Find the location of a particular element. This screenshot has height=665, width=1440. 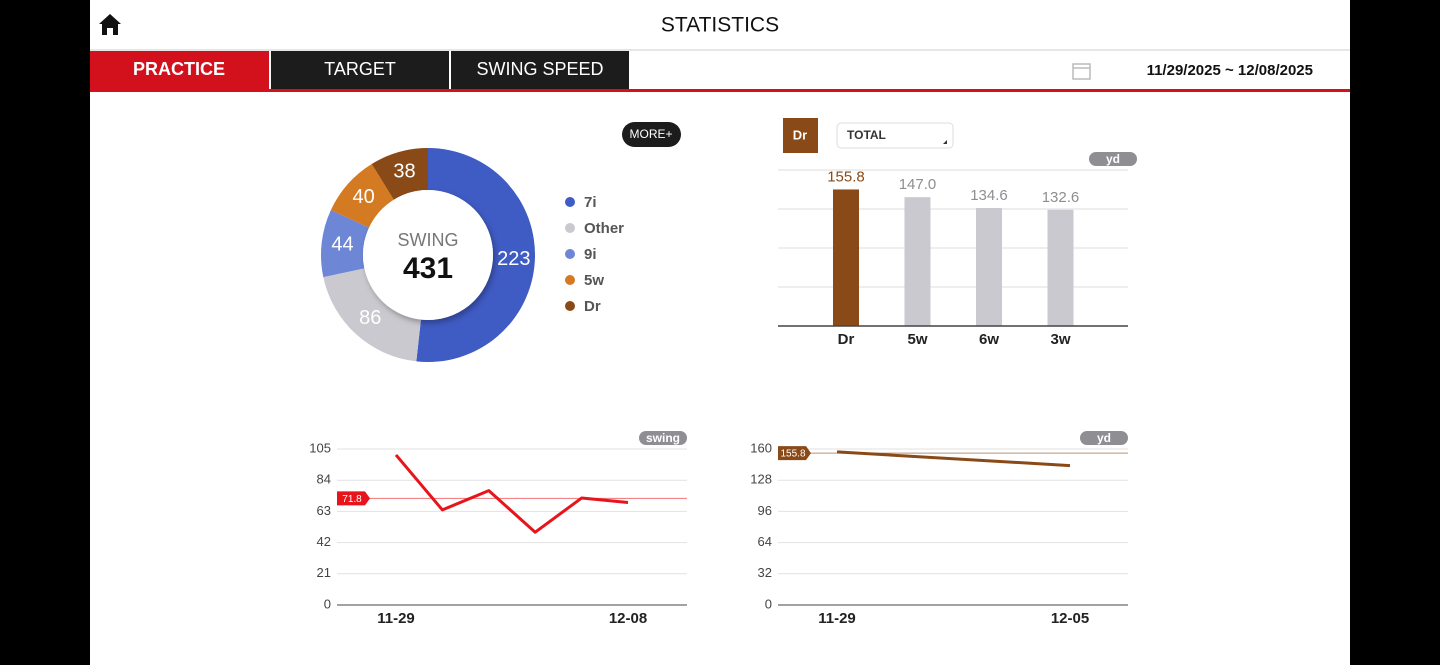

tab: PRACTICE is located at coordinates (179, 69).